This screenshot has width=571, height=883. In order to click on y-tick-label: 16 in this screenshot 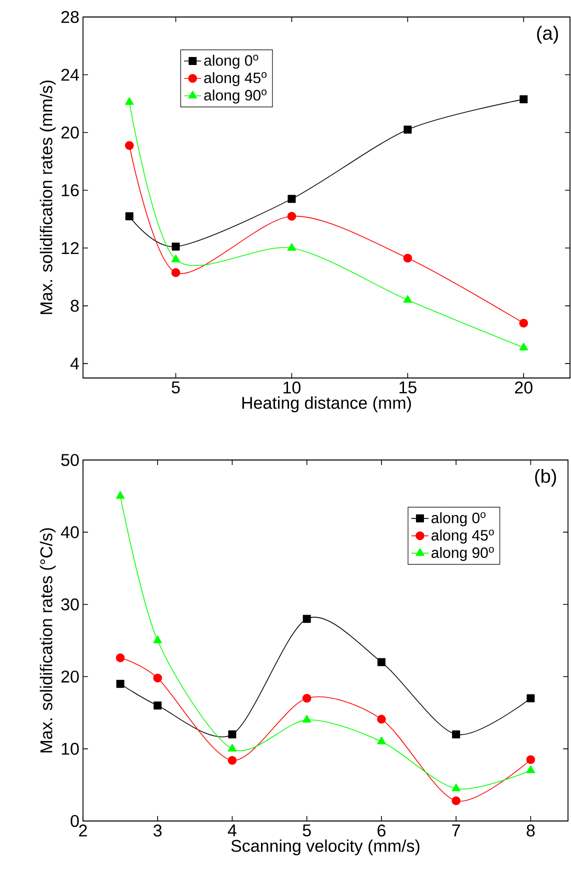, I will do `click(70, 190)`.